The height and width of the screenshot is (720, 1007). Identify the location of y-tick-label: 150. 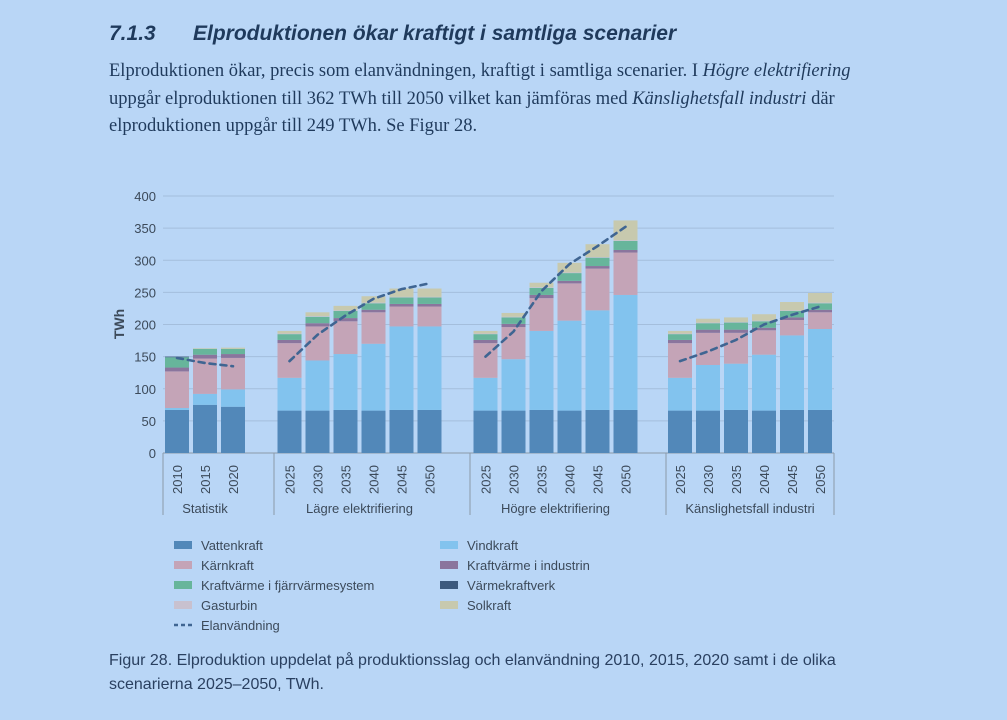
(145, 357).